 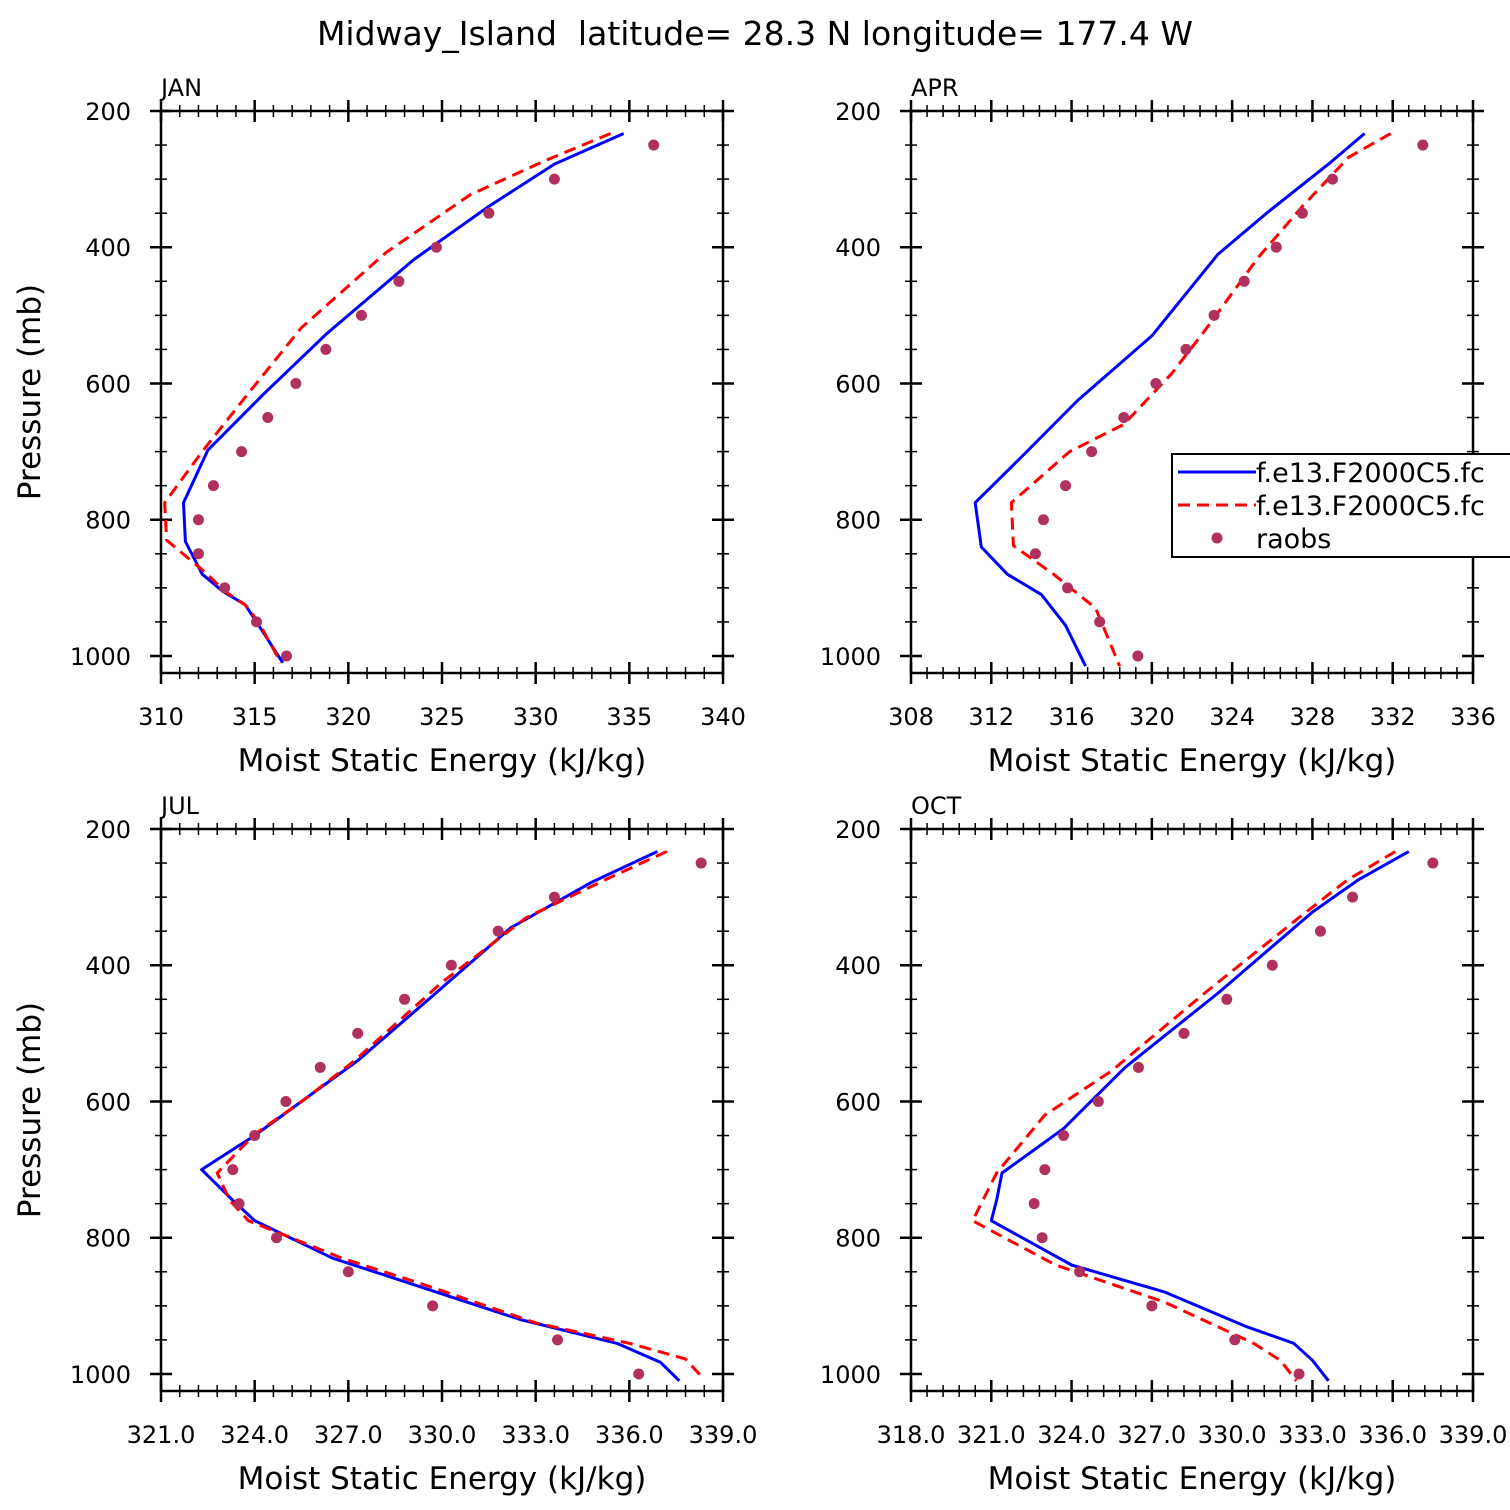 What do you see at coordinates (1473, 717) in the screenshot?
I see `x-tick-label: 336` at bounding box center [1473, 717].